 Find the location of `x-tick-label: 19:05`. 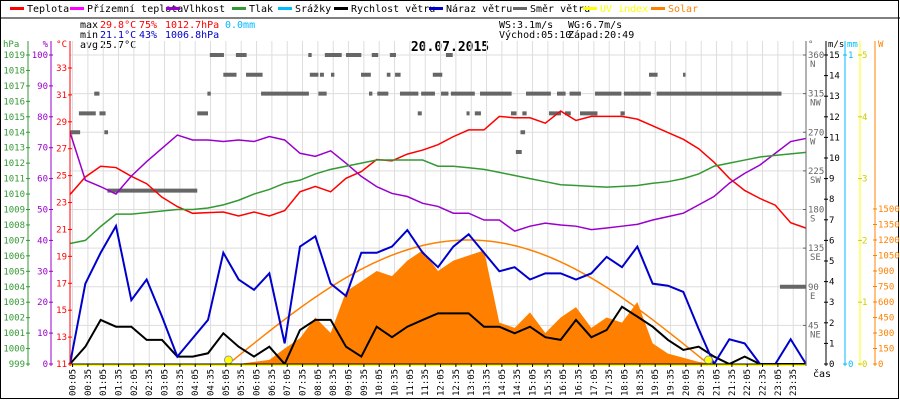

x-tick-label: 19:05 is located at coordinates (656, 382).